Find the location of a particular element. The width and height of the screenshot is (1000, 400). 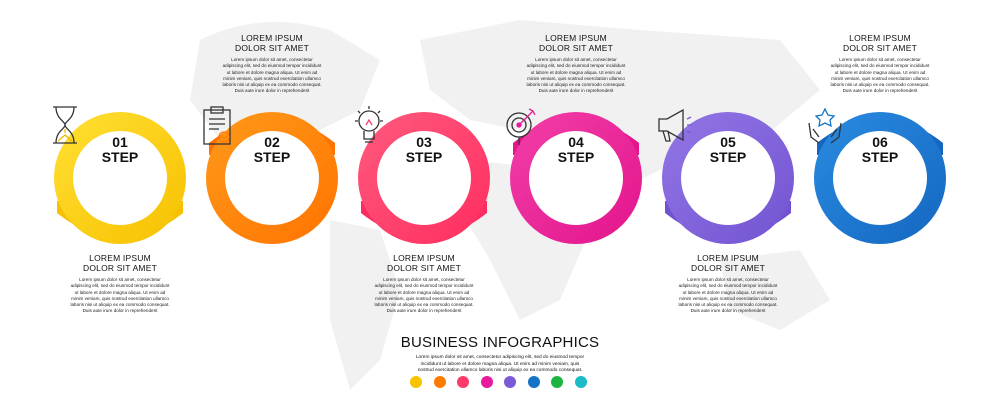

step-06: 06 STEP is located at coordinates (880, 178).